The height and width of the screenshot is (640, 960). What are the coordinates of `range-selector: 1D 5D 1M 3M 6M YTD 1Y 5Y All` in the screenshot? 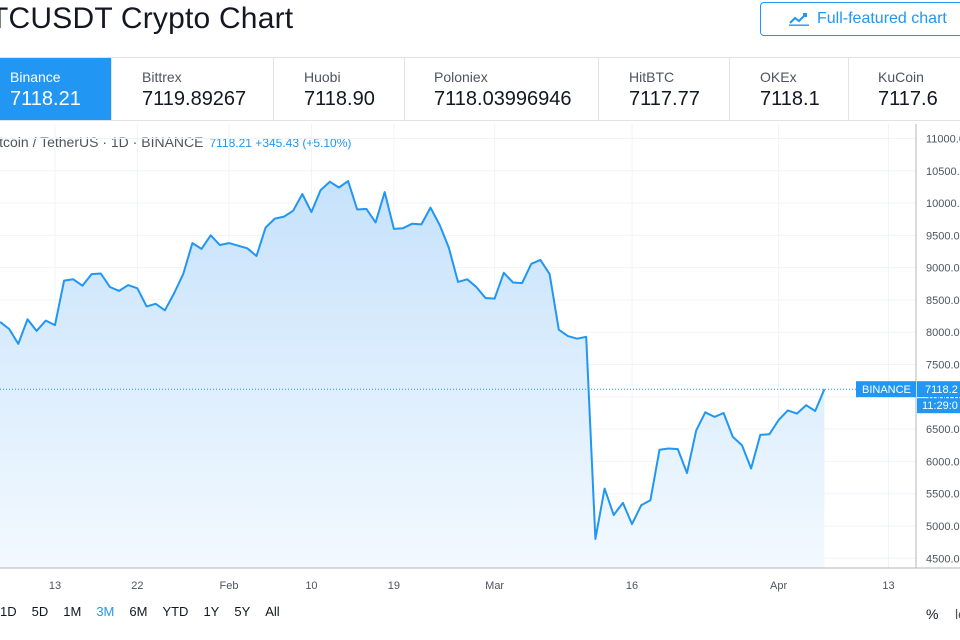 It's located at (147, 616).